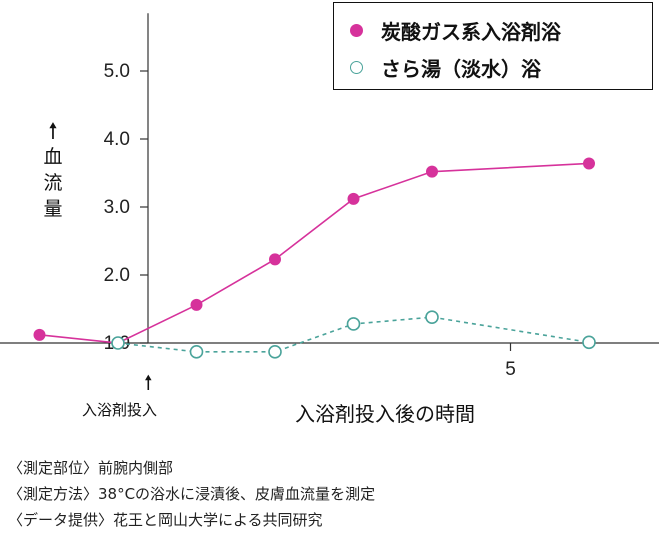  I want to click on note-measurement-method: 〈測定方法〉38°Cの浴水に浸漬後、皮膚血流量を測定, so click(192, 494).